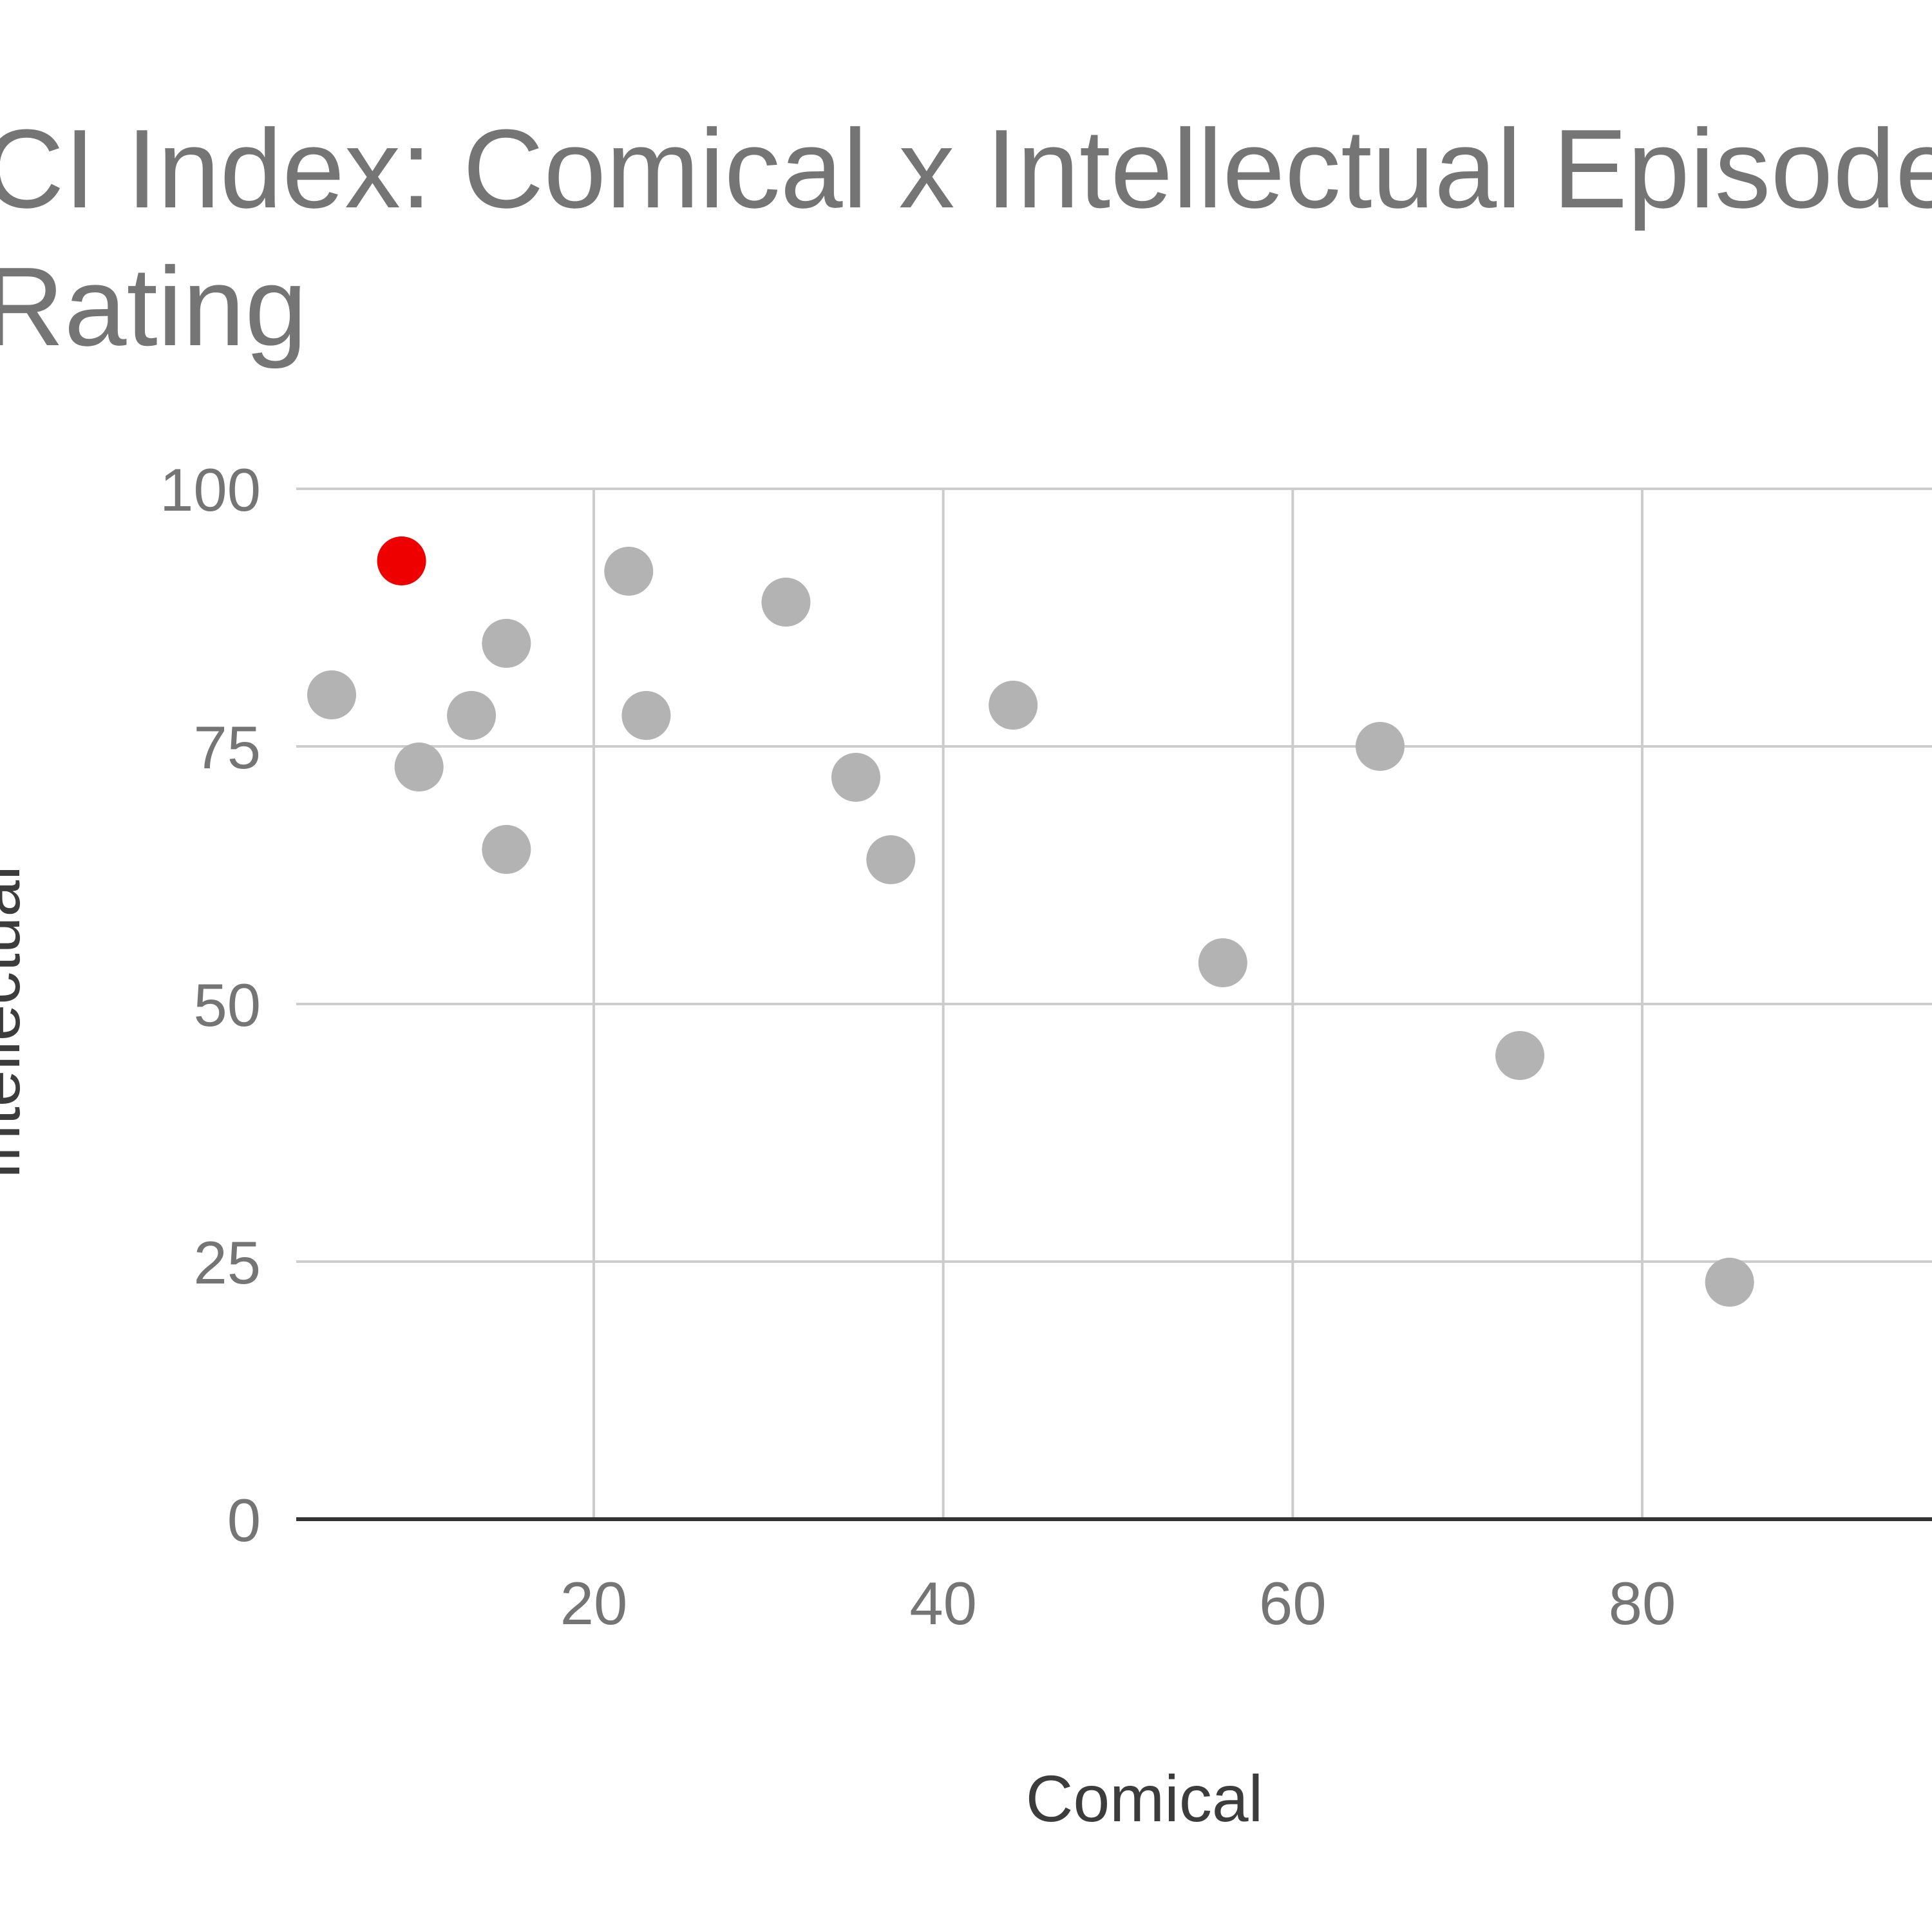  Describe the element at coordinates (227, 1005) in the screenshot. I see `y-tick-label: 50` at that location.